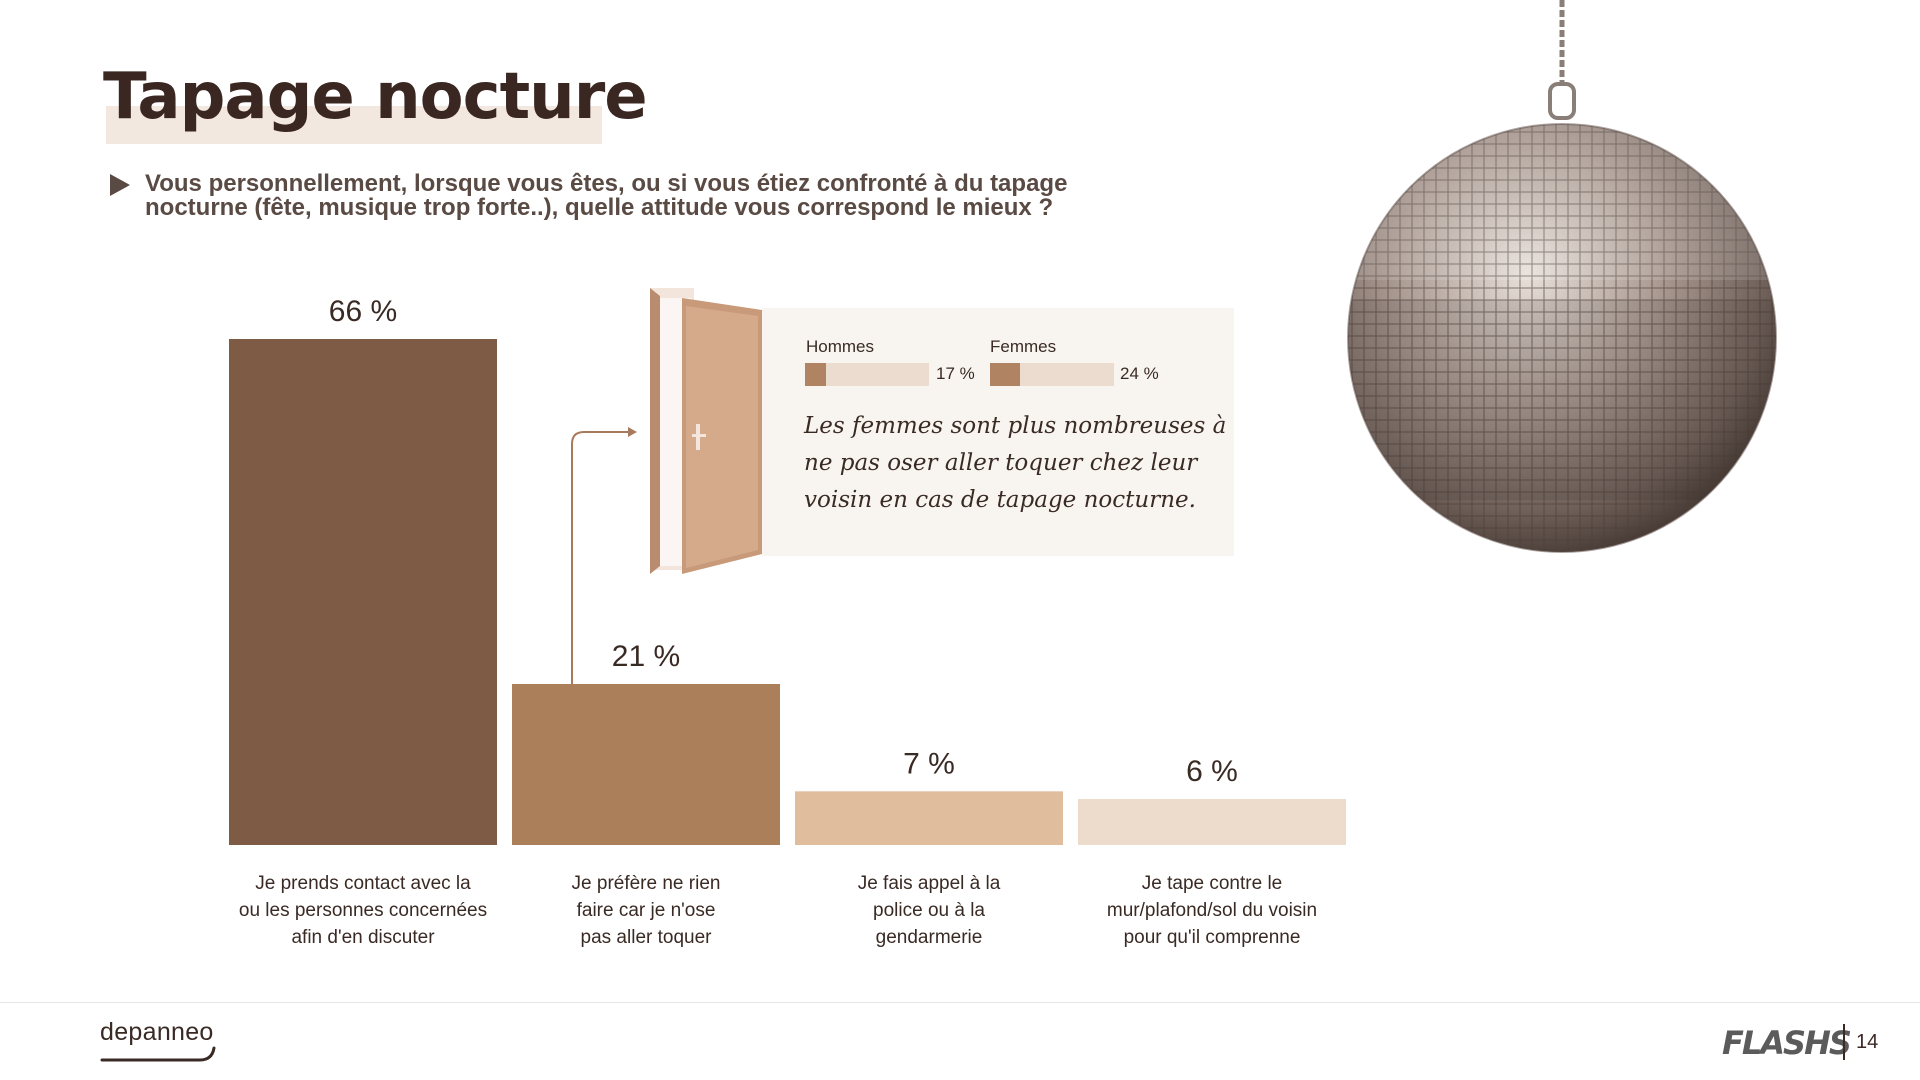 Image resolution: width=1920 pixels, height=1080 pixels. What do you see at coordinates (646, 656) in the screenshot?
I see `bar-value-label-1: 21 %` at bounding box center [646, 656].